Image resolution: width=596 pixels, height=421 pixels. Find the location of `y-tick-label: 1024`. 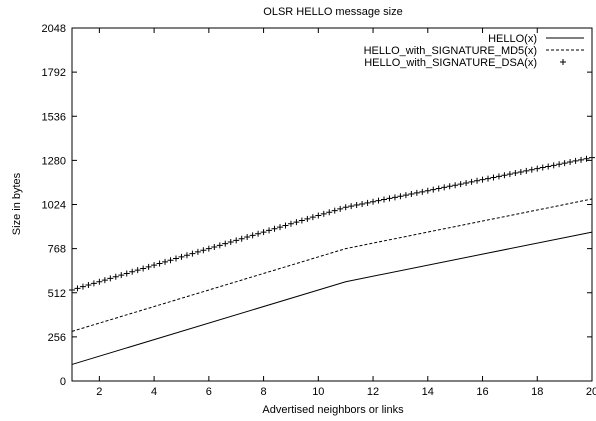

y-tick-label: 1024 is located at coordinates (54, 206).